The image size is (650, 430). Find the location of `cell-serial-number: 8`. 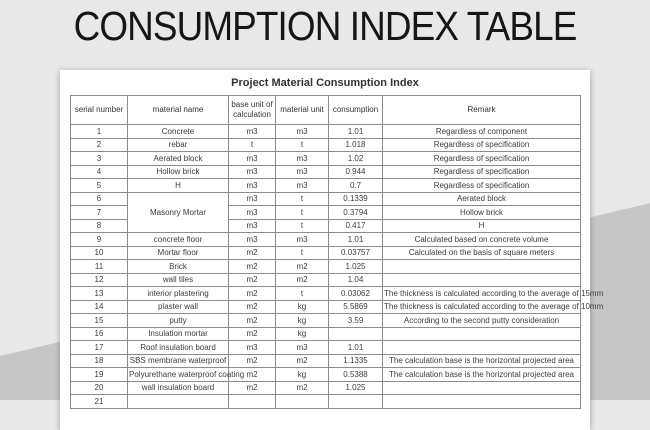

cell-serial-number: 8 is located at coordinates (99, 225).